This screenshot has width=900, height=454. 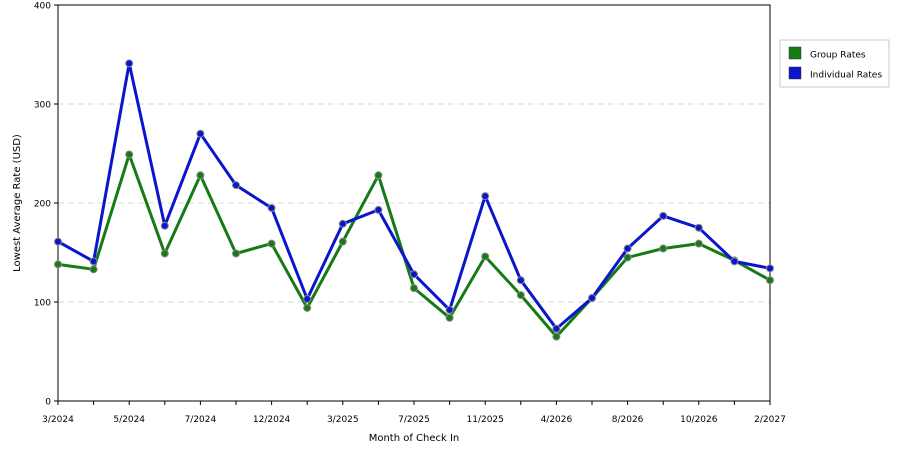 What do you see at coordinates (343, 420) in the screenshot?
I see `x-tick-label: 3/2025` at bounding box center [343, 420].